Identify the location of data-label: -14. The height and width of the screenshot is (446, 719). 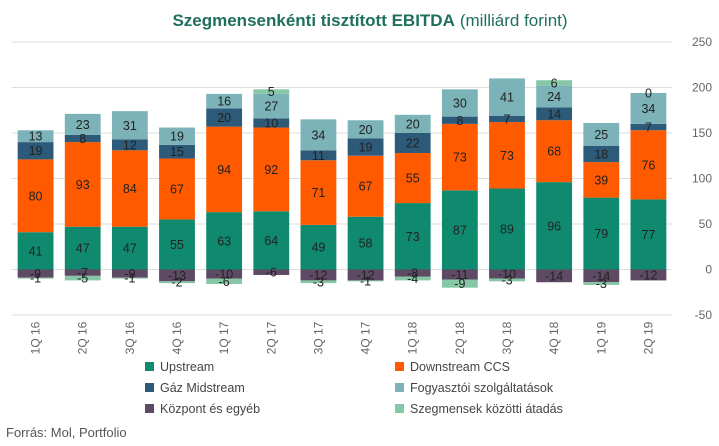
(554, 276).